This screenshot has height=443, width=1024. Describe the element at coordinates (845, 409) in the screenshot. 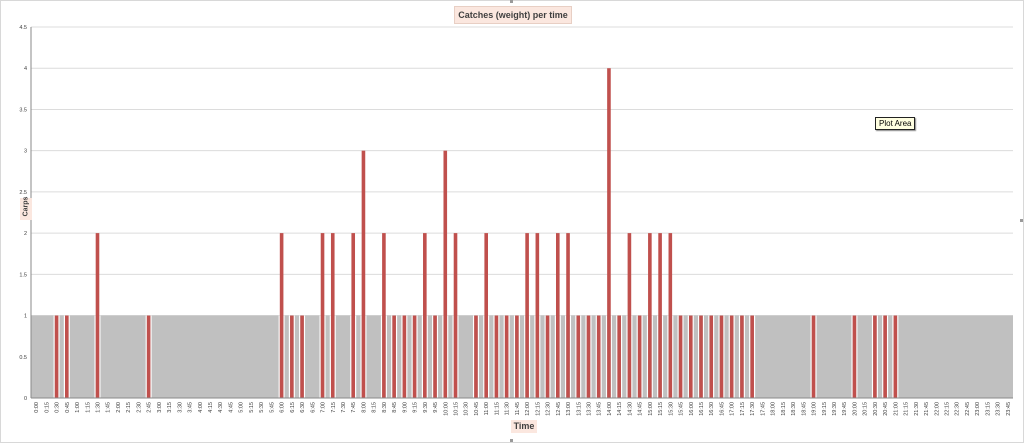

I see `x-tick-label: 19:45` at that location.